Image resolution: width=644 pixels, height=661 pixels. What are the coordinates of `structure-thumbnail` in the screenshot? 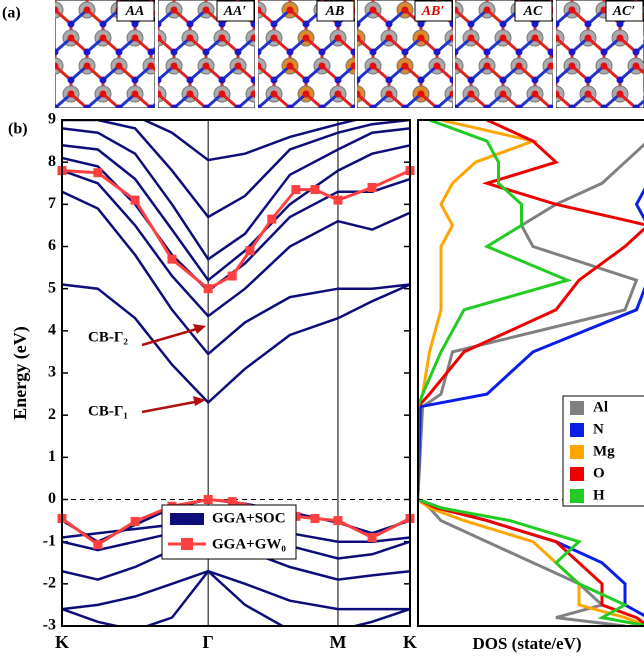 It's located at (549, 70).